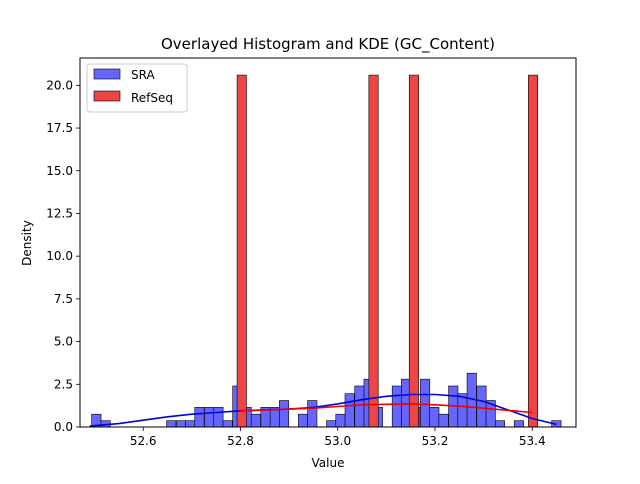 The width and height of the screenshot is (640, 484). I want to click on legend-label-refseq: RefSeq, so click(152, 98).